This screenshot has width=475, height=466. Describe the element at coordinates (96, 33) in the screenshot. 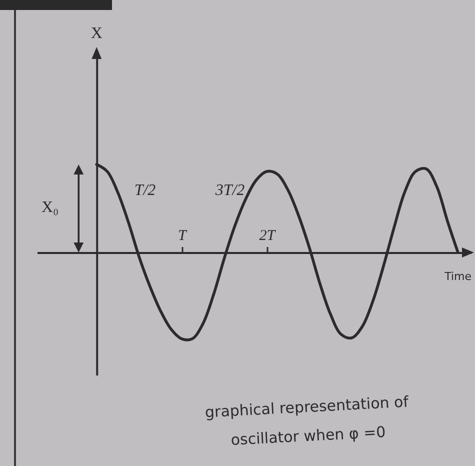

I see `text: X` at that location.